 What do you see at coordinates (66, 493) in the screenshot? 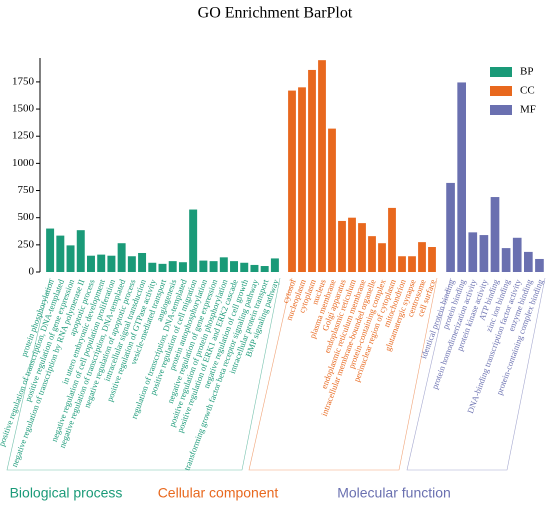
I see `group-label: Biological process` at bounding box center [66, 493].